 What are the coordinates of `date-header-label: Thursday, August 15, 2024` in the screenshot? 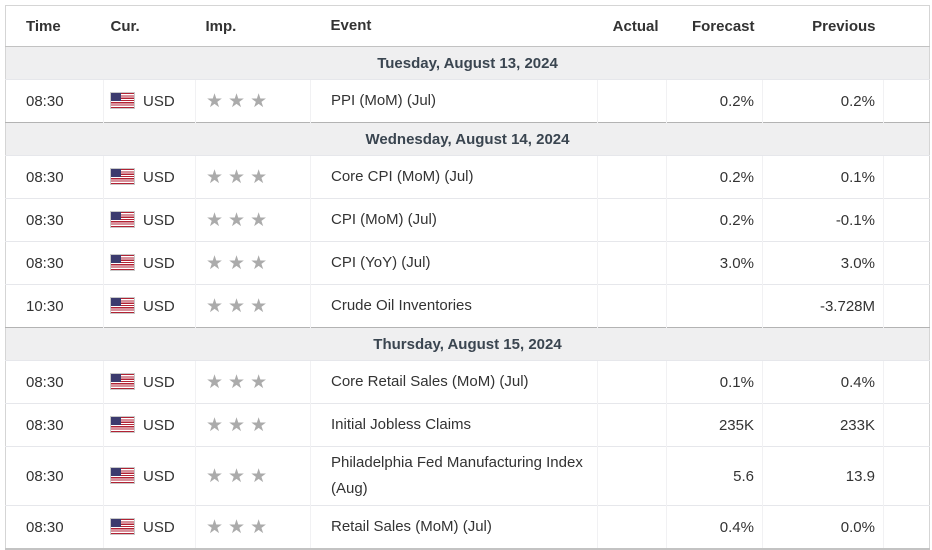 It's located at (467, 344).